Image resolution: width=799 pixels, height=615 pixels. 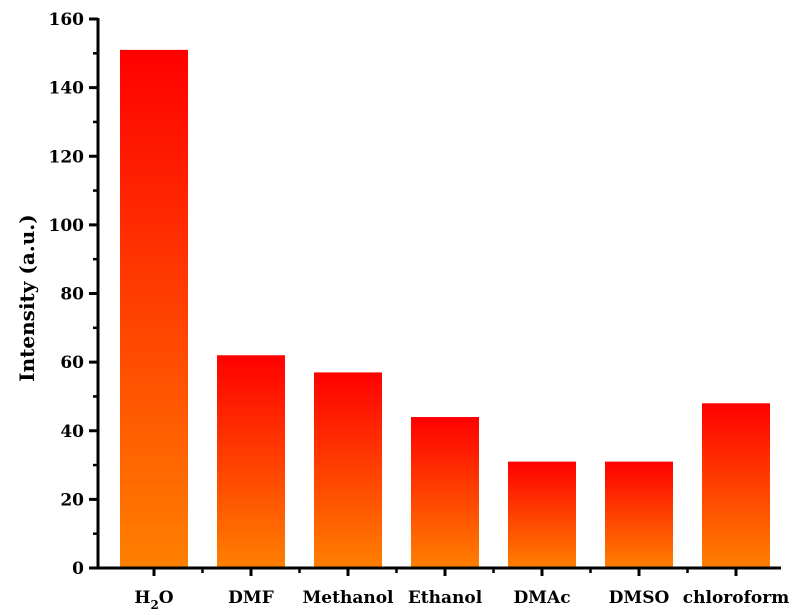 I want to click on bar-dmf, so click(x=251, y=461).